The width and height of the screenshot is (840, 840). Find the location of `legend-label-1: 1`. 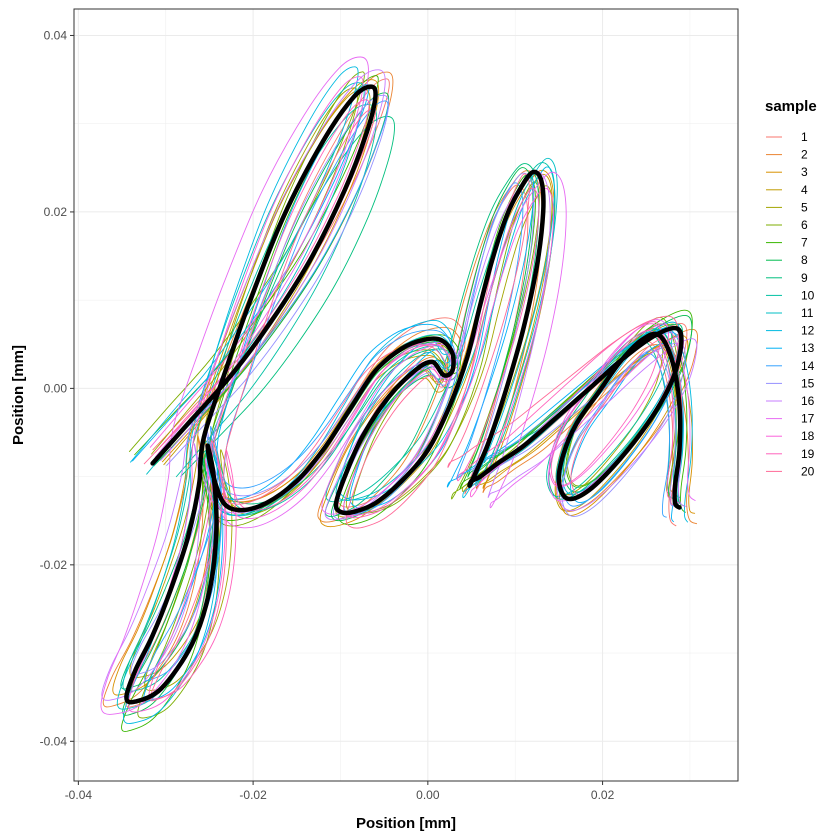

legend-label-1: 1 is located at coordinates (804, 137).